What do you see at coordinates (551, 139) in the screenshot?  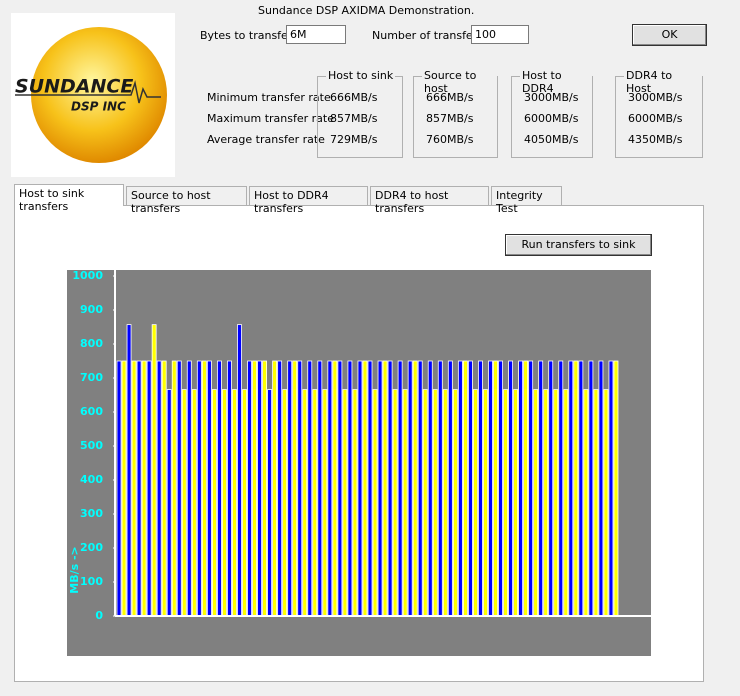 I see `stat-value: 4050MB/s` at bounding box center [551, 139].